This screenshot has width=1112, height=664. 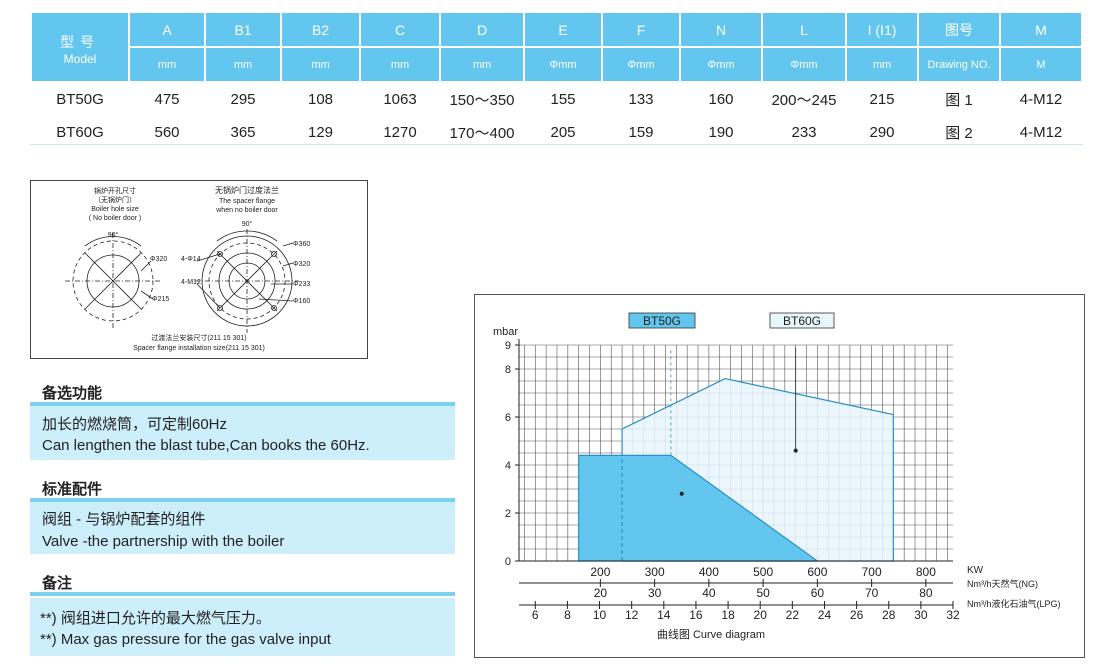 What do you see at coordinates (959, 63) in the screenshot?
I see `unit-header: Drawing NO.` at bounding box center [959, 63].